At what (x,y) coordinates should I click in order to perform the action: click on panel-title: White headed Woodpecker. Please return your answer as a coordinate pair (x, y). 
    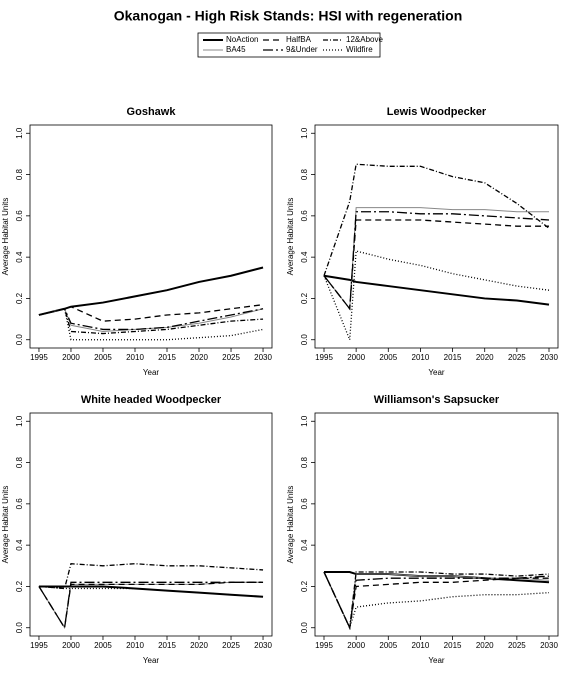
    Looking at the image, I should click on (151, 400).